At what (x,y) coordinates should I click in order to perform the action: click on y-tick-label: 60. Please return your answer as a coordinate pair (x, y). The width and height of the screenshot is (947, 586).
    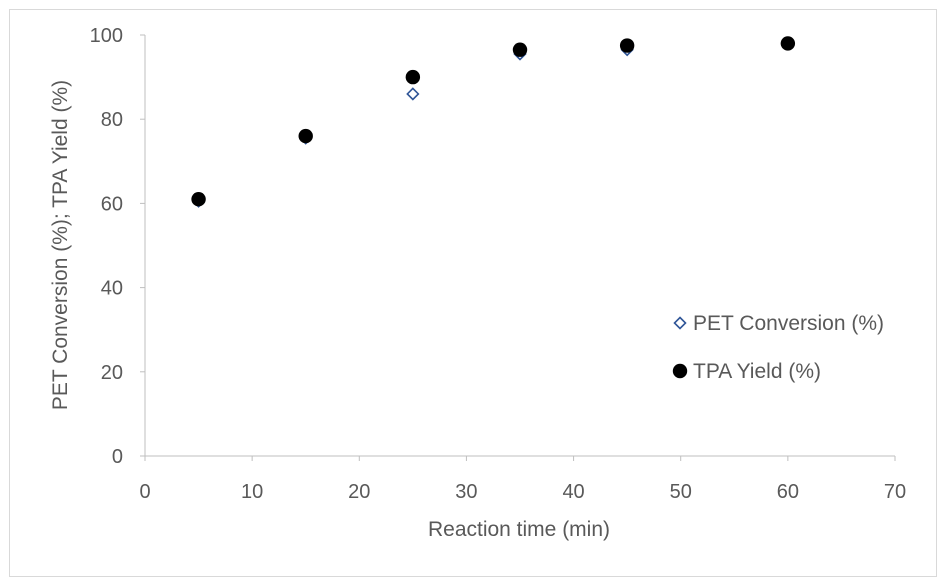
    Looking at the image, I should click on (112, 204).